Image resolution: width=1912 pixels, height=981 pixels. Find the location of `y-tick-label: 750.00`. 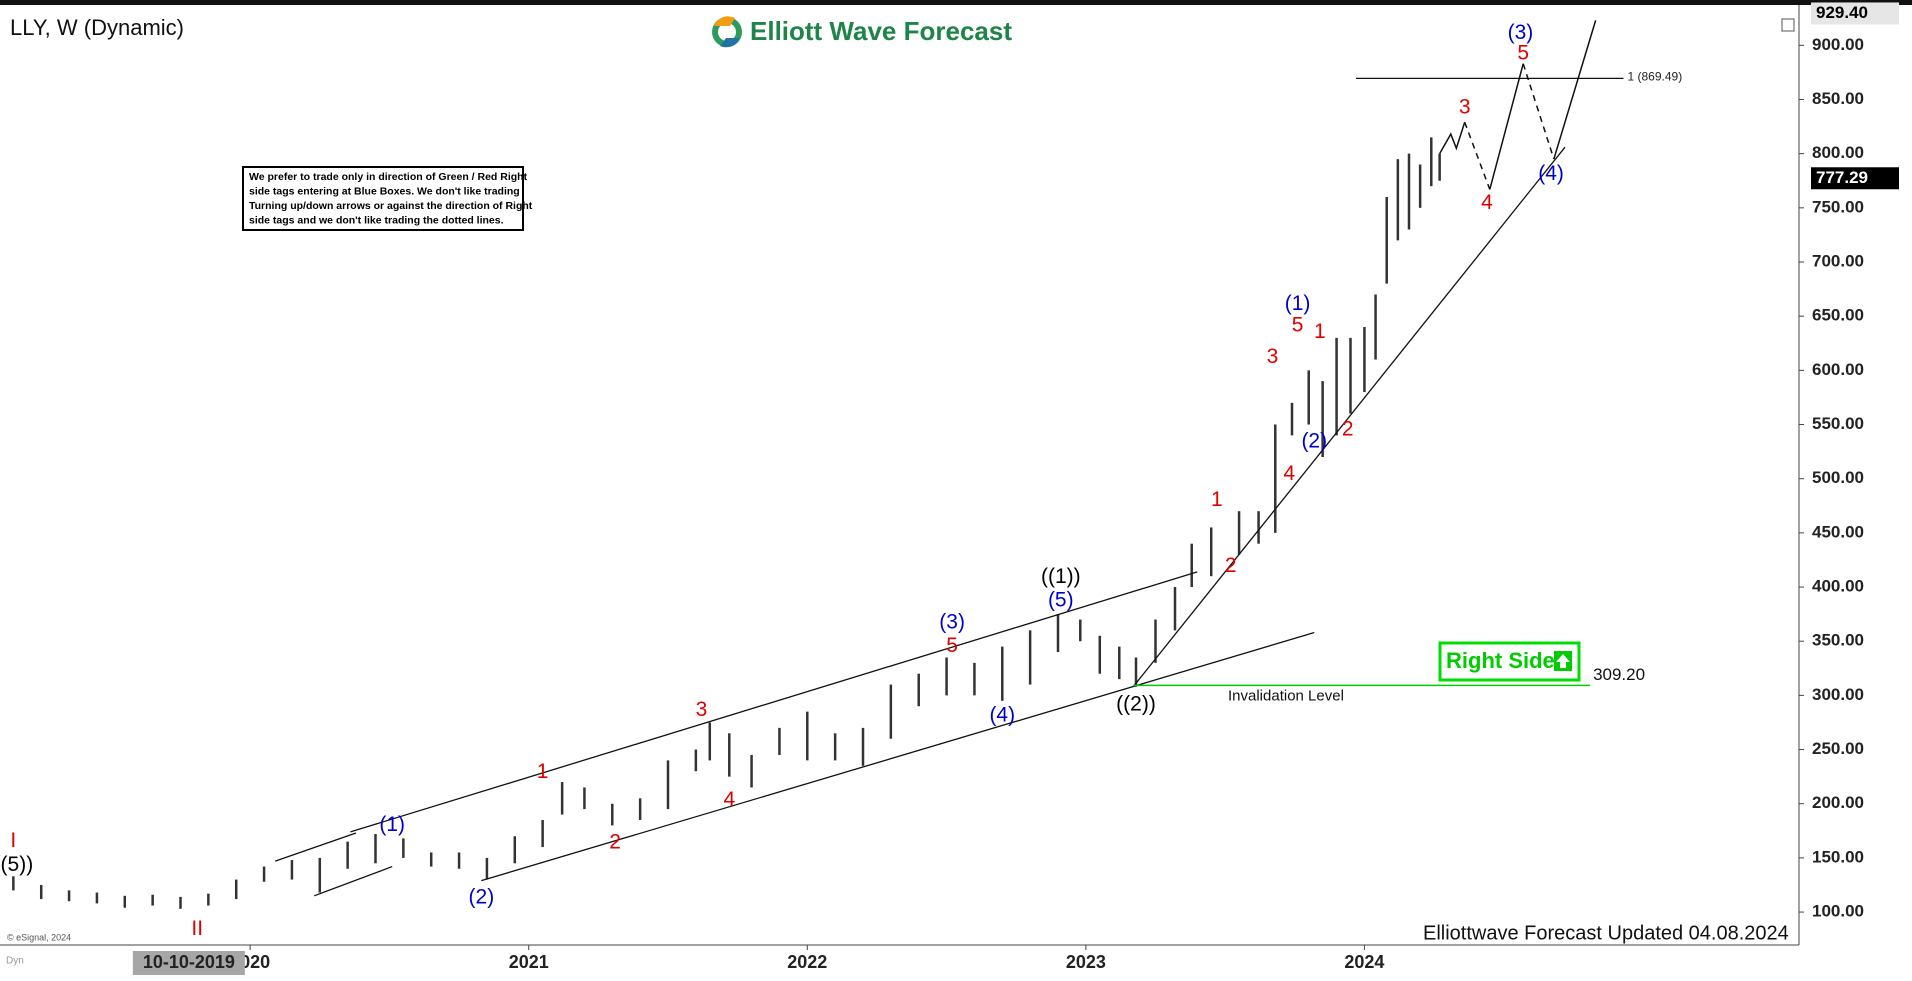

y-tick-label: 750.00 is located at coordinates (1838, 206).